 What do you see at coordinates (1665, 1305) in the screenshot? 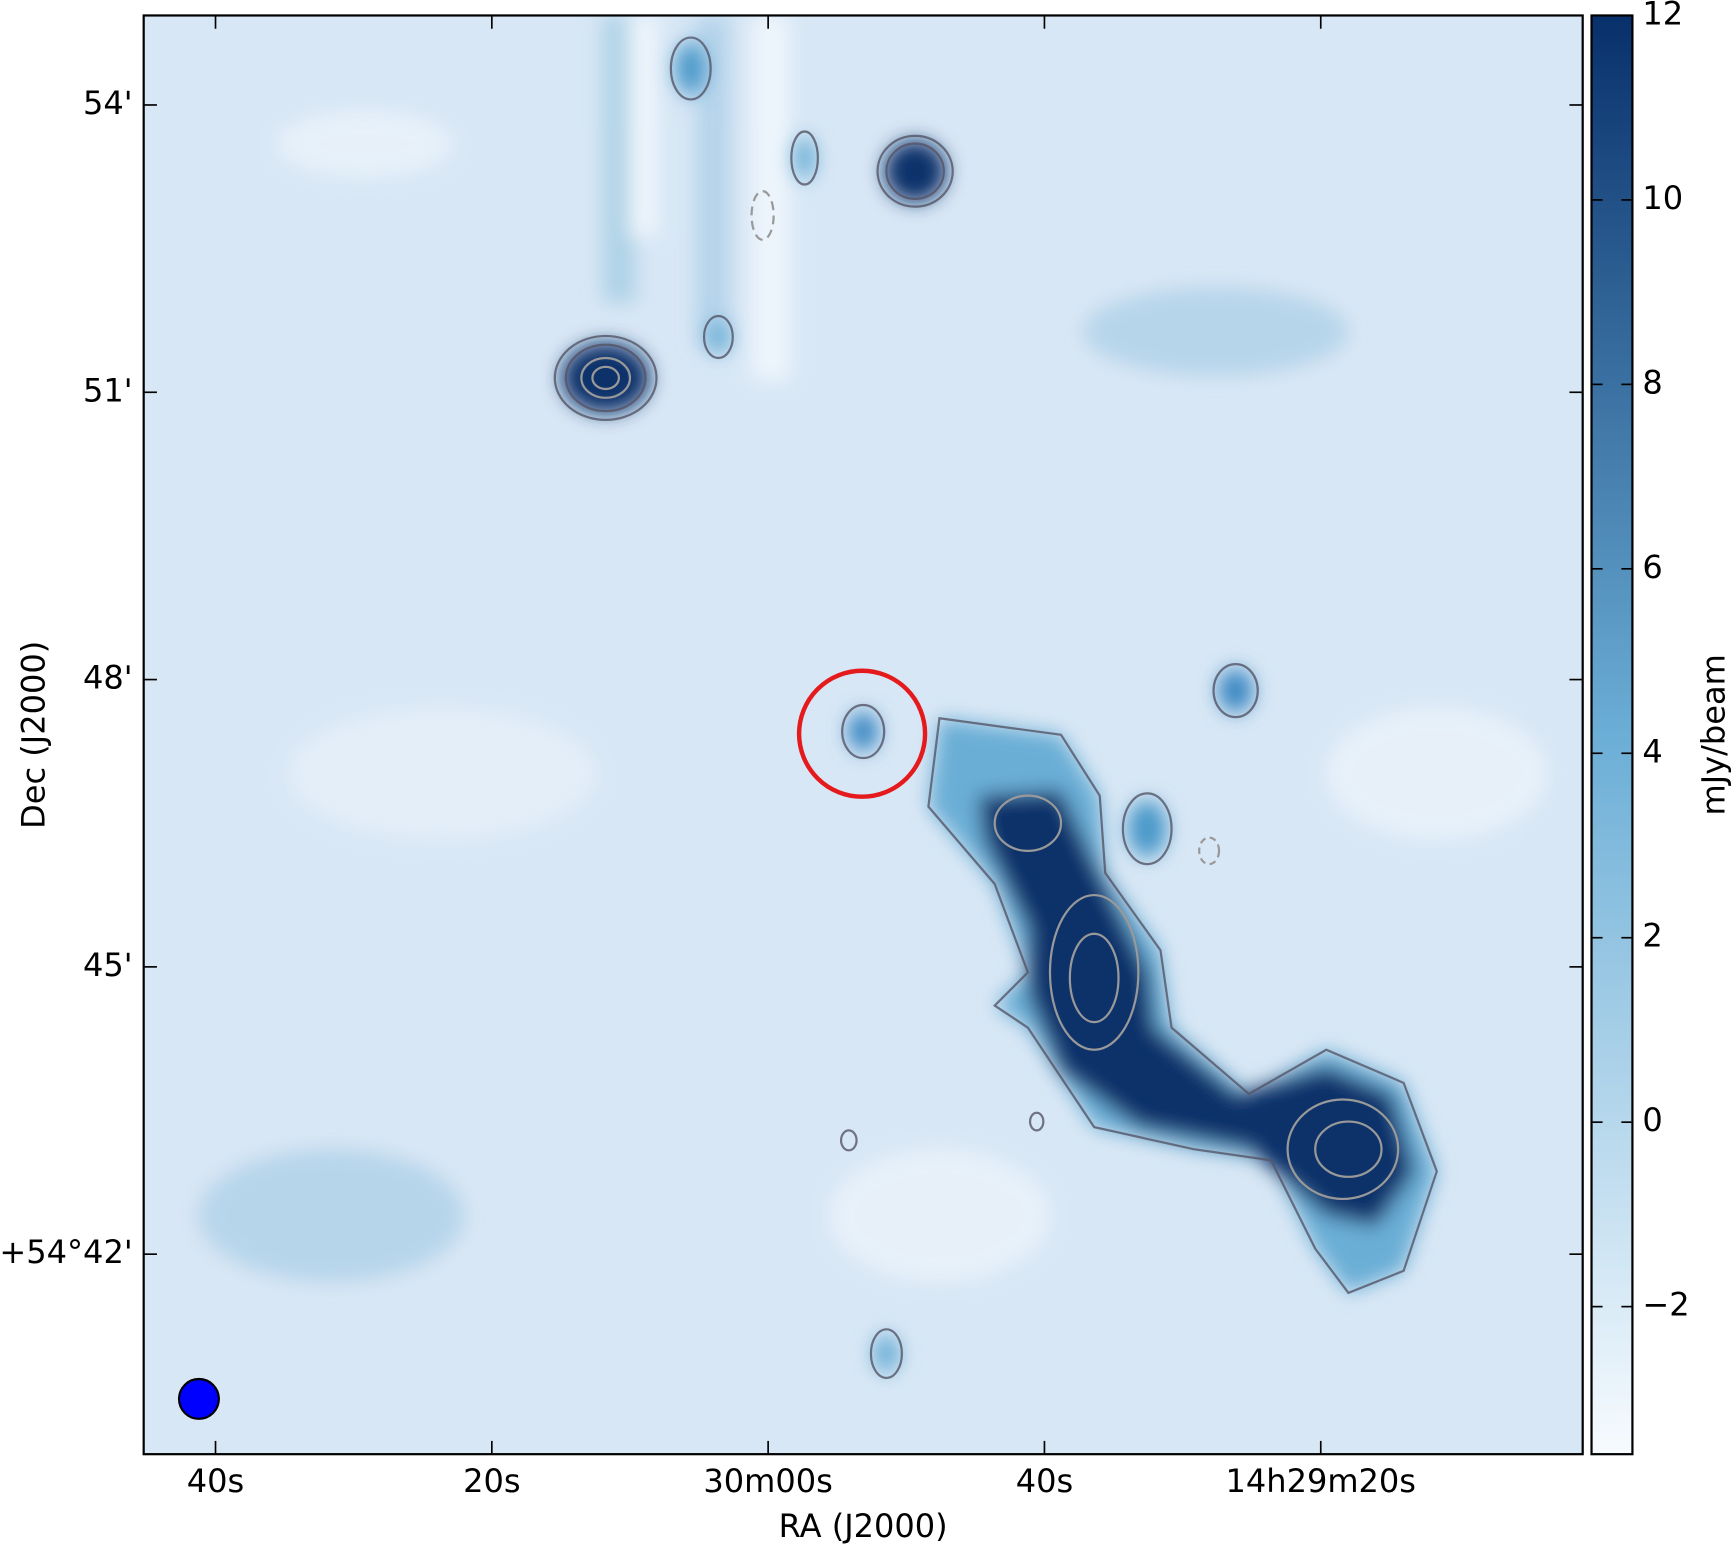
I see `colorbar-tick-label: −2` at bounding box center [1665, 1305].